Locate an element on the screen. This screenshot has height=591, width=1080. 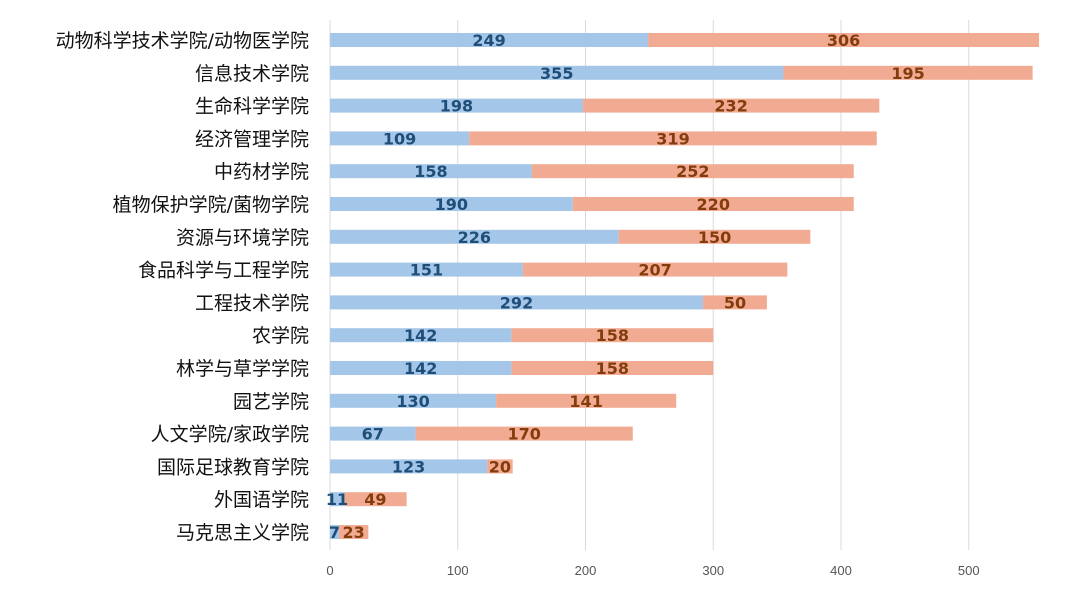
category-label: 中药材学院 is located at coordinates (261, 172).